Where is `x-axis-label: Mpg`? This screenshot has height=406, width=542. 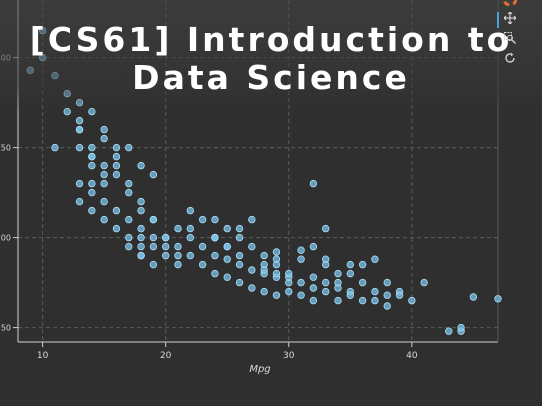 x-axis-label: Mpg is located at coordinates (259, 369).